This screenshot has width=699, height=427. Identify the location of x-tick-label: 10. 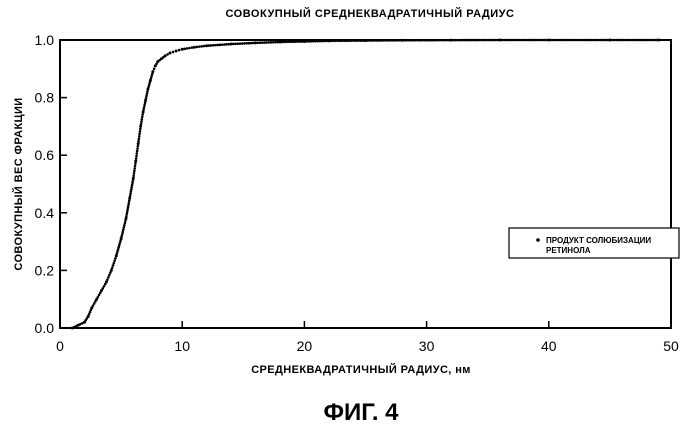
(182, 346).